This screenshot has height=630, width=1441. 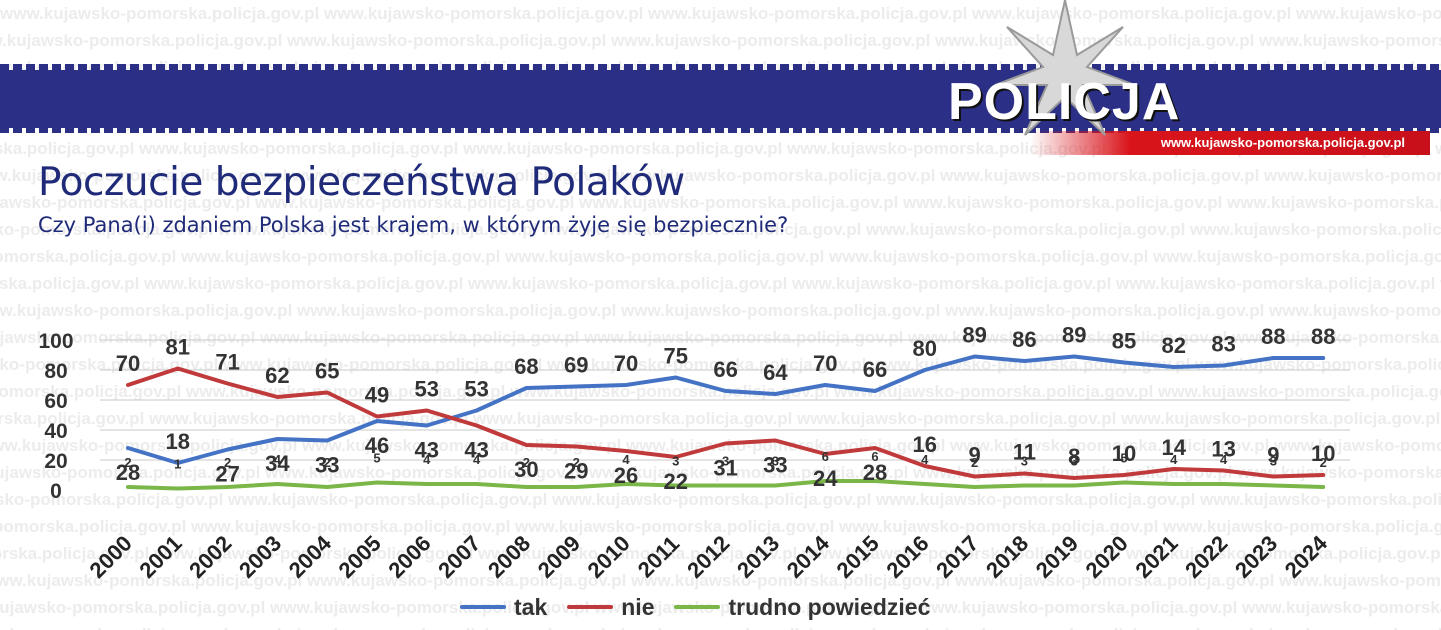 What do you see at coordinates (277, 463) in the screenshot?
I see `data-label-tak: 34` at bounding box center [277, 463].